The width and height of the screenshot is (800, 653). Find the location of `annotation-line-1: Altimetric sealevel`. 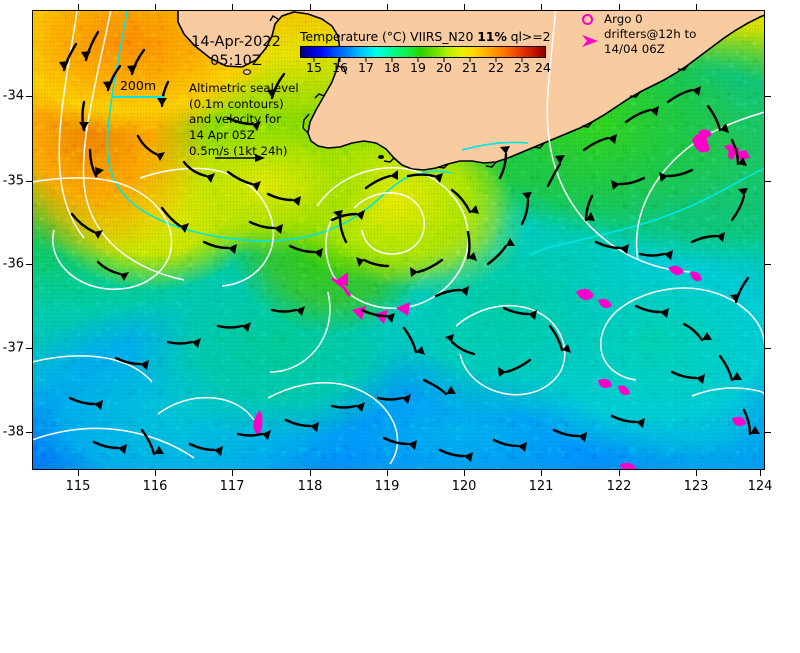

annotation-line-1: Altimetric sealevel is located at coordinates (244, 88).